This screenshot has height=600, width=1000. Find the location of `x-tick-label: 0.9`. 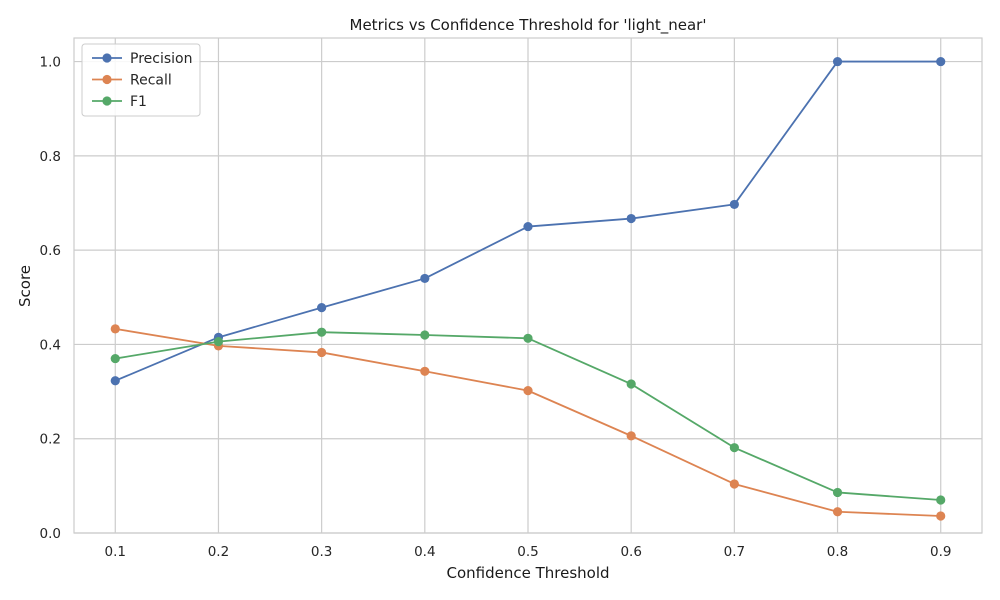

x-tick-label: 0.9 is located at coordinates (940, 552).